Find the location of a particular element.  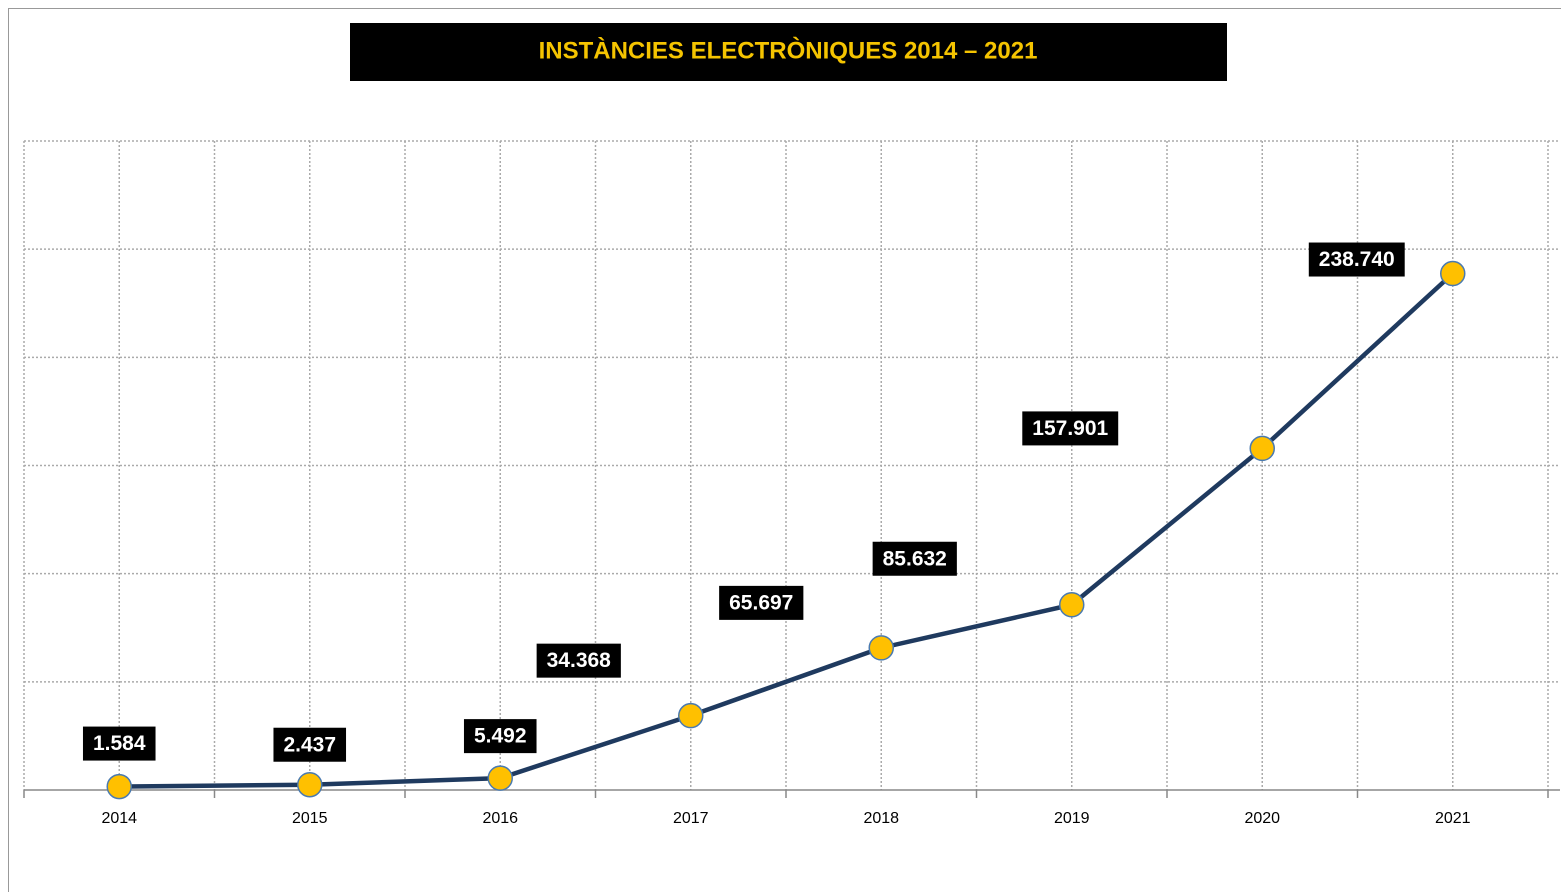

chart-title: INSTÀNCIES ELECTRÒNIQUES 2014 – 2021 is located at coordinates (788, 50).